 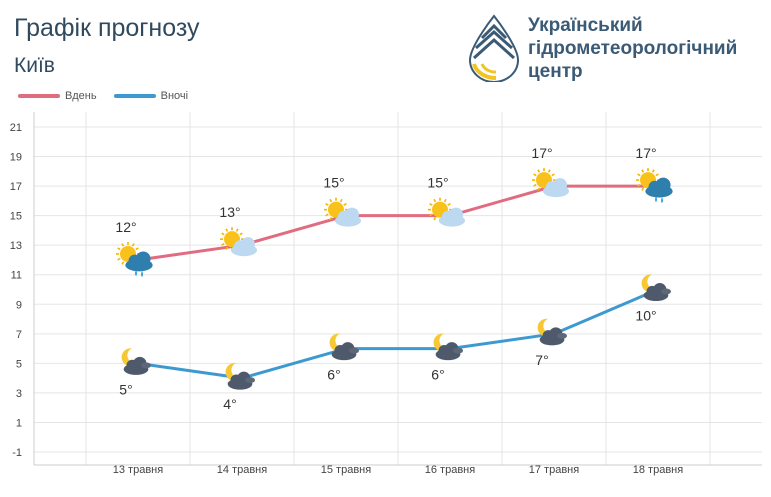 What do you see at coordinates (555, 71) in the screenshot?
I see `org-name-line-3: центр` at bounding box center [555, 71].